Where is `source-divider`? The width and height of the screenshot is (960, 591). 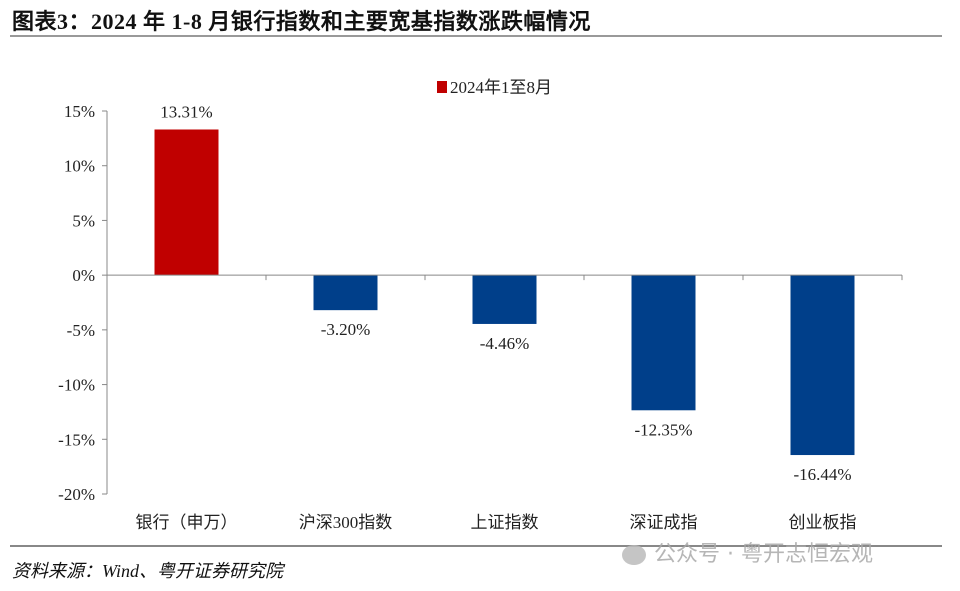 source-divider is located at coordinates (476, 546).